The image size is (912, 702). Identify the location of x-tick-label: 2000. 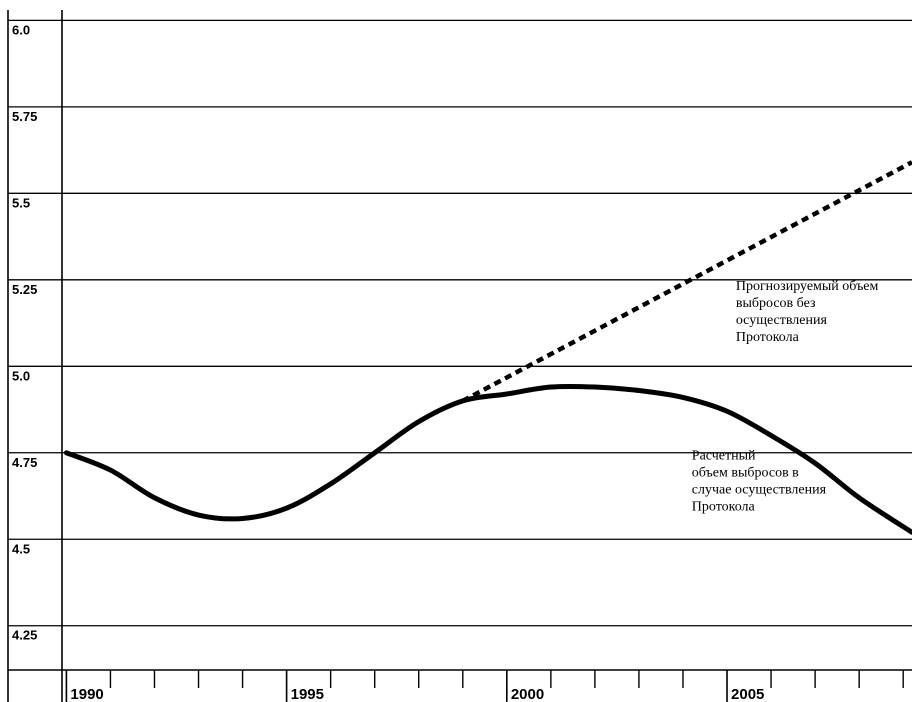
(527, 694).